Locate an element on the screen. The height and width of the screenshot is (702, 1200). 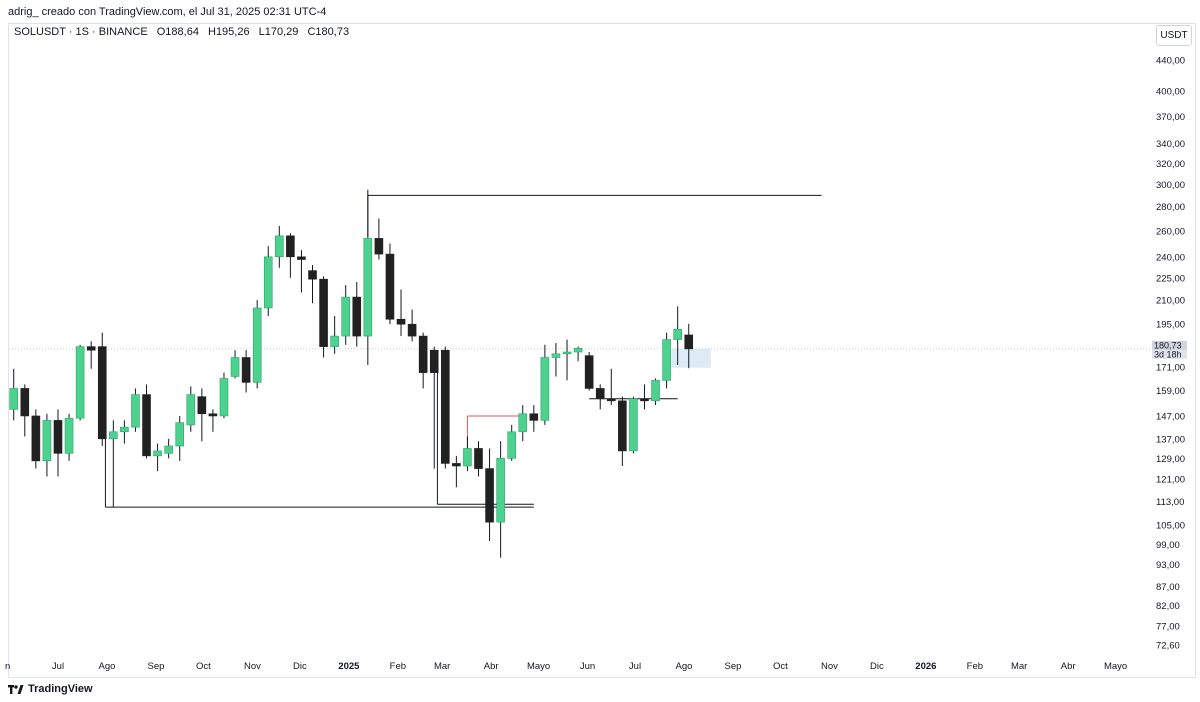
open-value: O188,64 is located at coordinates (177, 32).